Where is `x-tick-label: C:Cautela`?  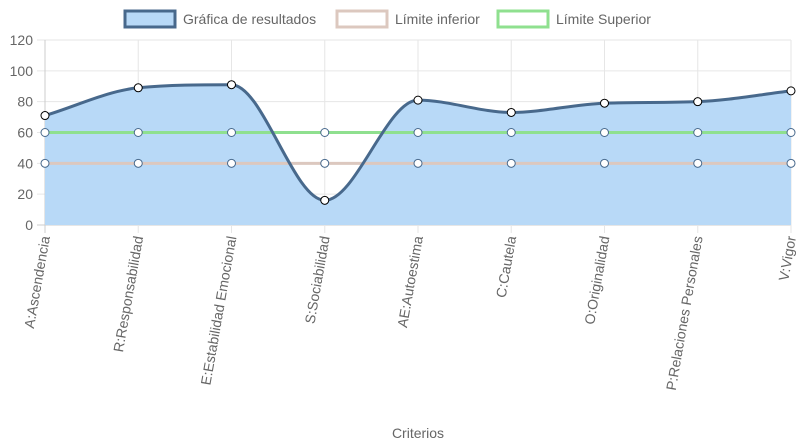 x-tick-label: C:Cautela is located at coordinates (506, 267).